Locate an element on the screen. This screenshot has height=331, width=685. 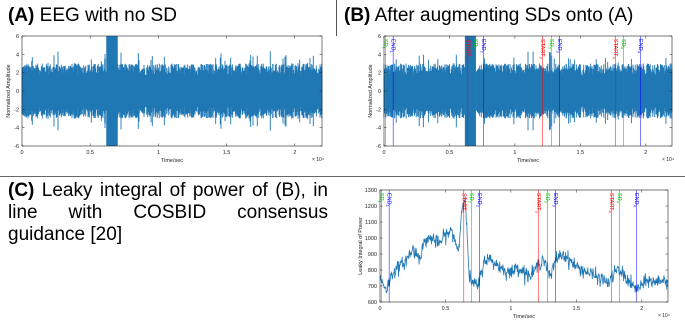
signal-trace-a is located at coordinates (172, 91).